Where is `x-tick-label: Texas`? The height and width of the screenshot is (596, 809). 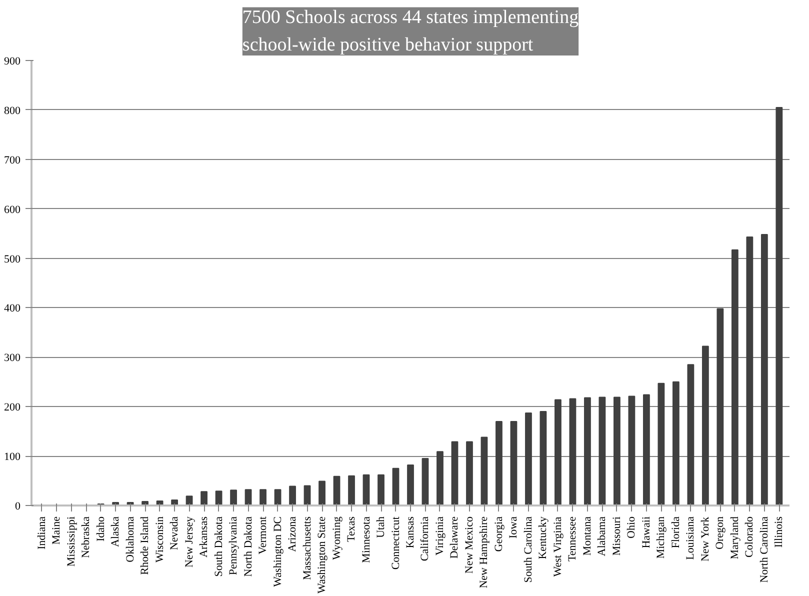
x-tick-label: Texas is located at coordinates (352, 529).